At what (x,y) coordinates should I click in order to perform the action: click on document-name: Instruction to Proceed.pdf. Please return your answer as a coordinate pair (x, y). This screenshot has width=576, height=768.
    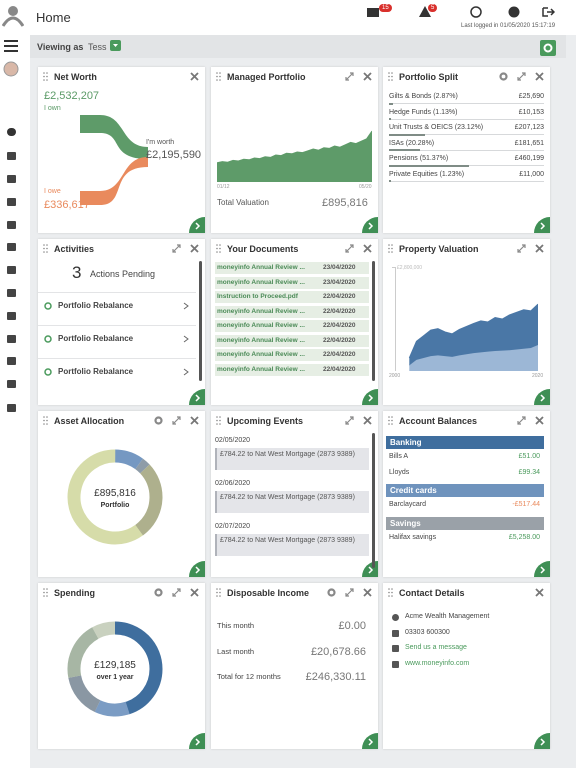
    Looking at the image, I should click on (257, 296).